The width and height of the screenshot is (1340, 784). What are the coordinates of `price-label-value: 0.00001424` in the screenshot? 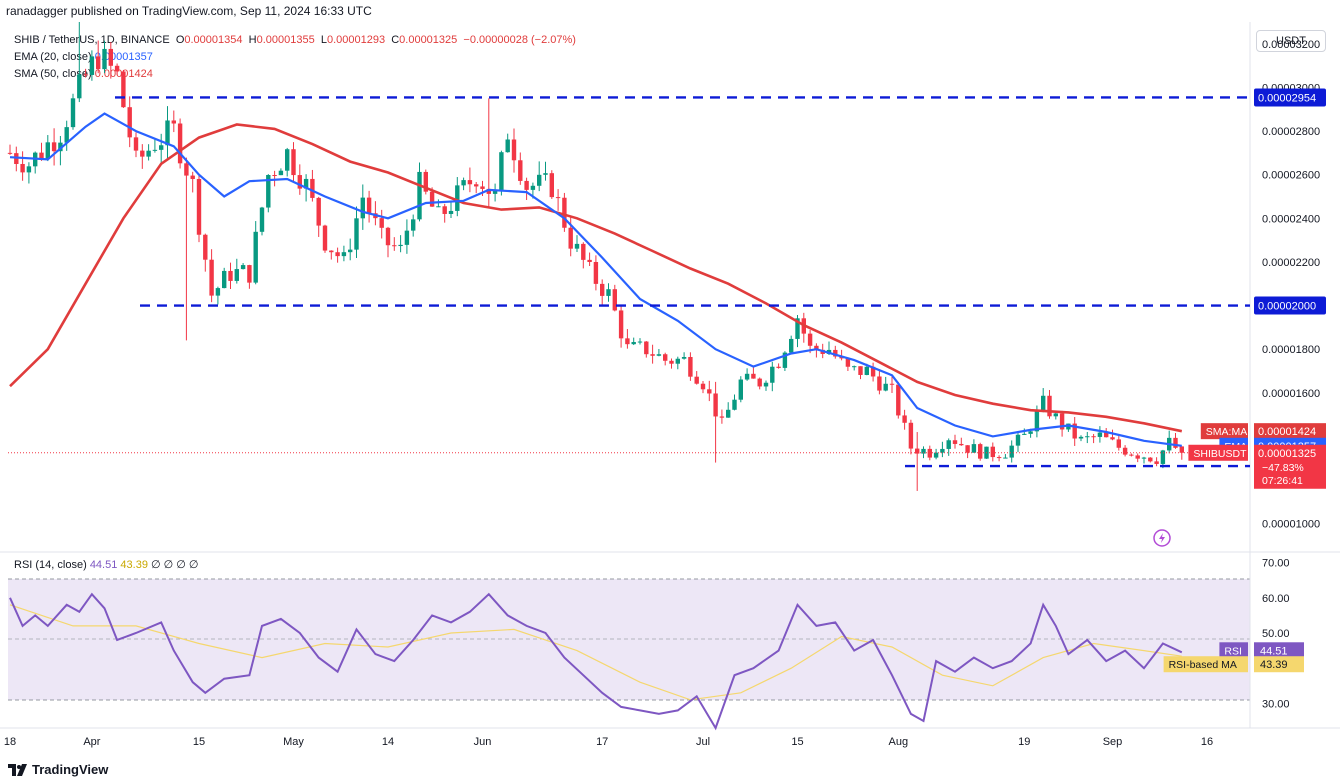 It's located at (1287, 432).